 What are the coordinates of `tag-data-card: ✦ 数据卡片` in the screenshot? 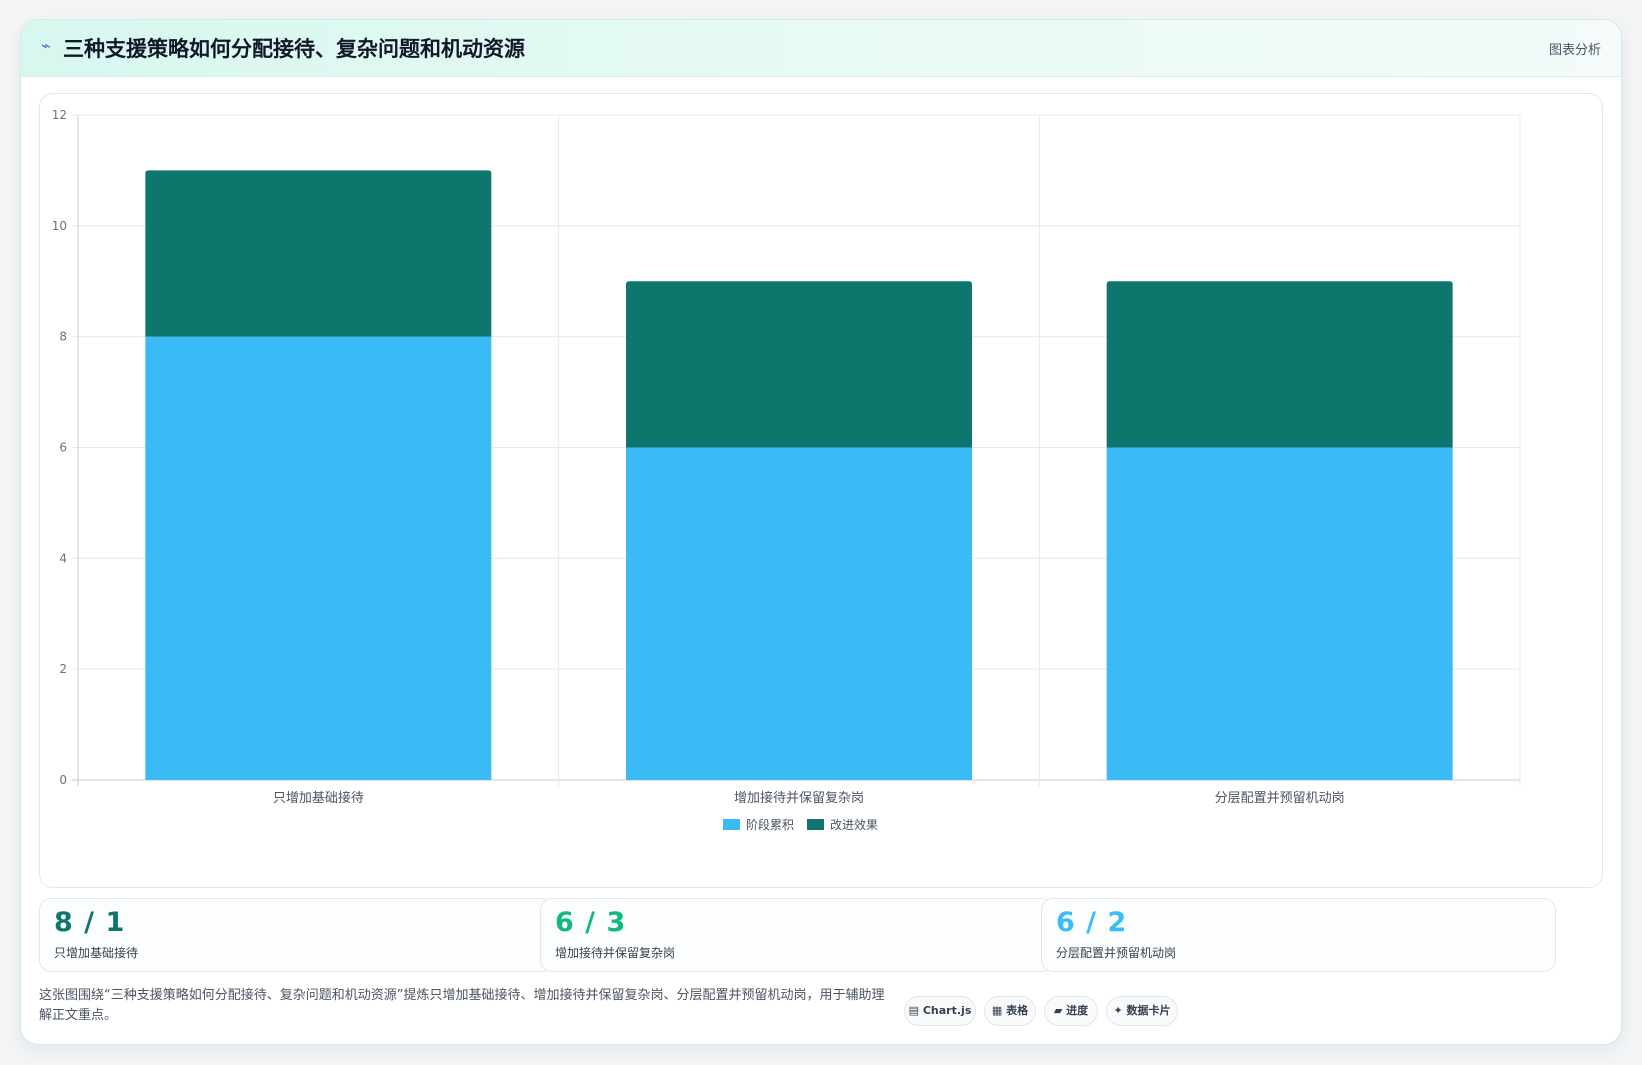 It's located at (1142, 1011).